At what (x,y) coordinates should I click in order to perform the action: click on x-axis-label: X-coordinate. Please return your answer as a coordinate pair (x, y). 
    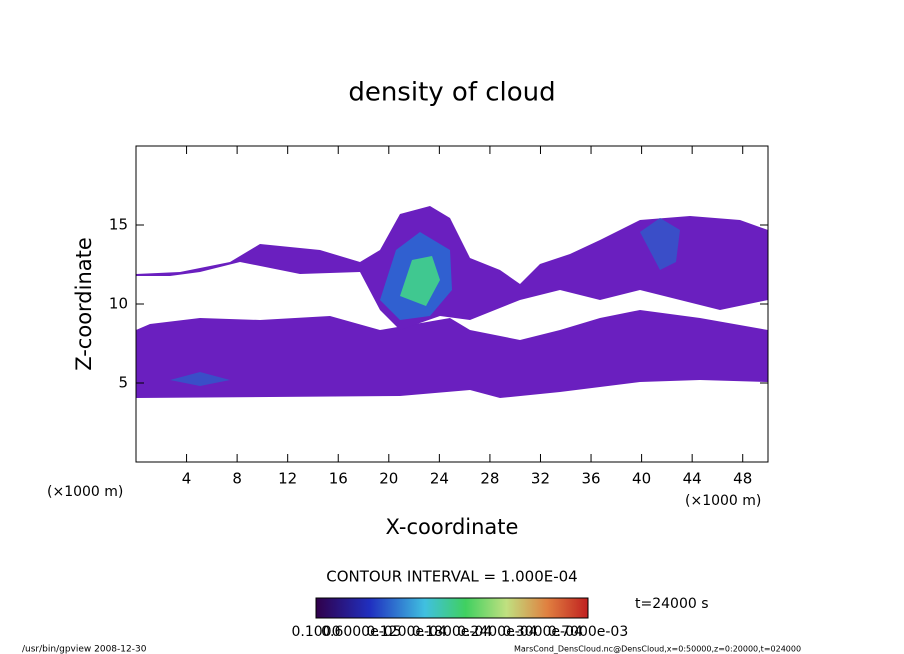
    Looking at the image, I should click on (452, 527).